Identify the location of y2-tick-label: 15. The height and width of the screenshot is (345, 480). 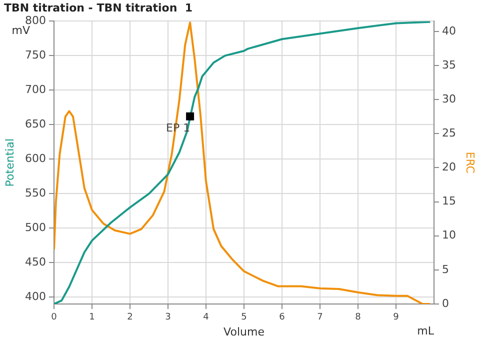
(449, 201).